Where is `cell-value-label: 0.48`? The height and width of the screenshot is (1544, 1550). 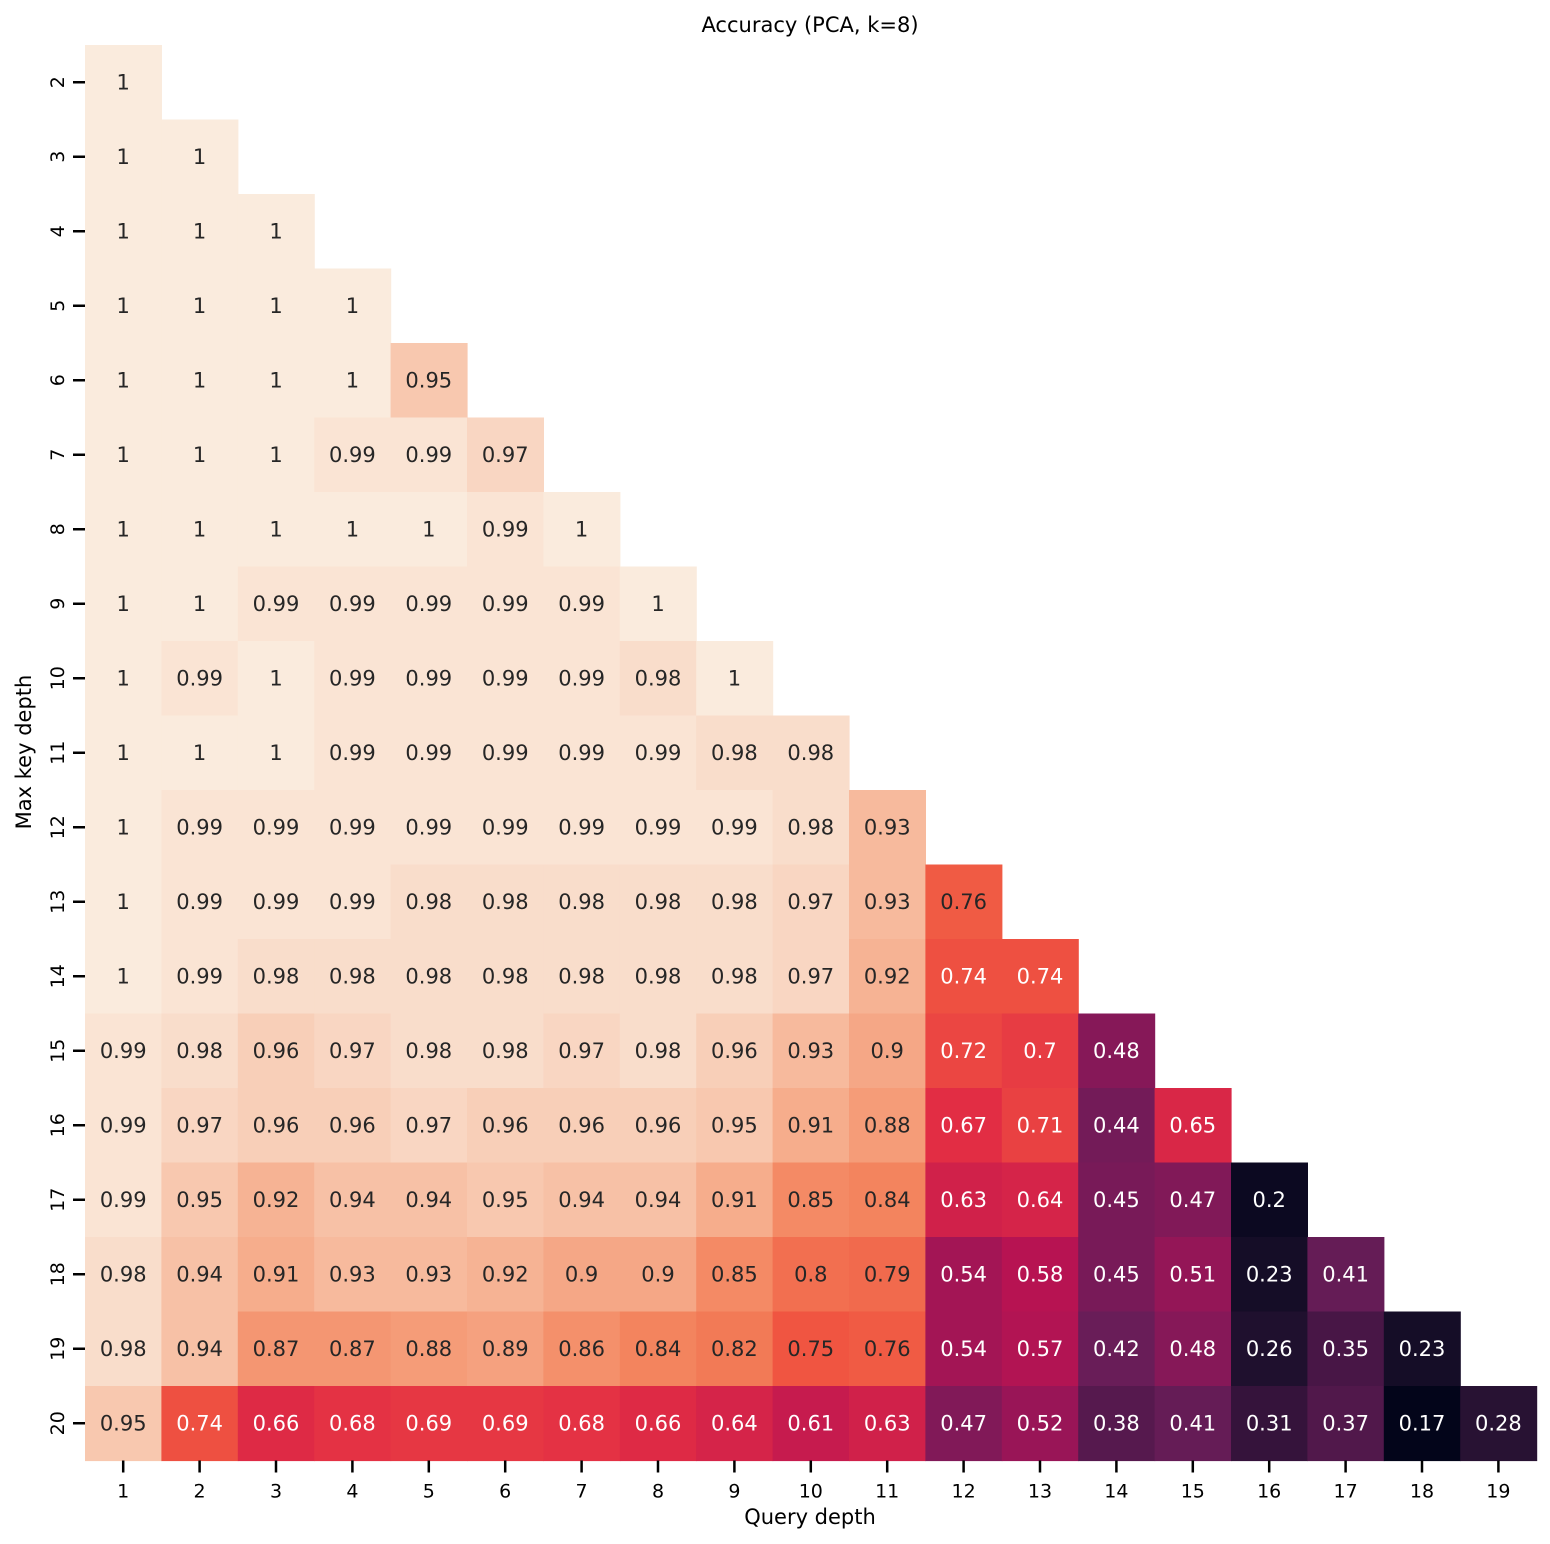
cell-value-label: 0.48 is located at coordinates (1116, 1051).